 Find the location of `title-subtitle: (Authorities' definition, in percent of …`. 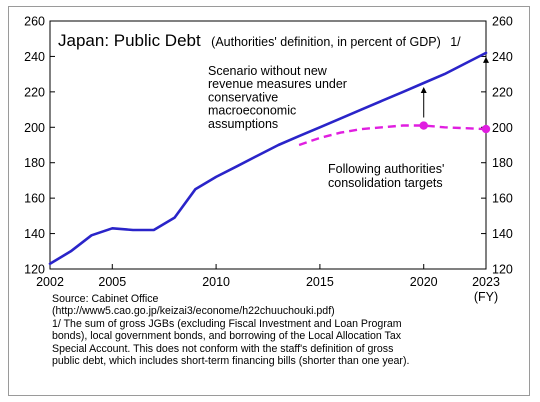

title-subtitle: (Authorities' definition, in percent of … is located at coordinates (326, 42).